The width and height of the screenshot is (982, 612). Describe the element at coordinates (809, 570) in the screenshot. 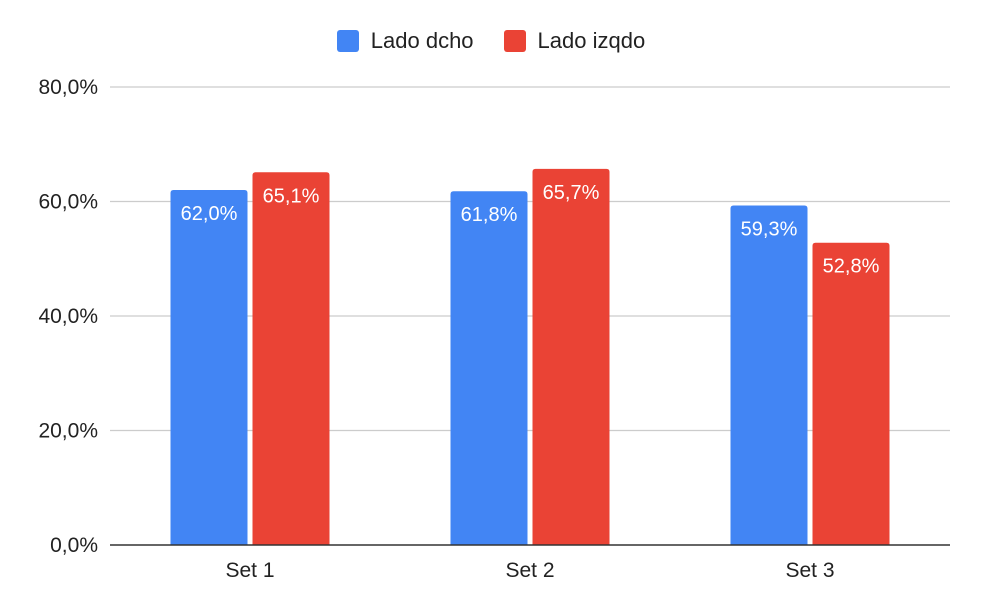

I see `x-tick-label: Set 3` at that location.